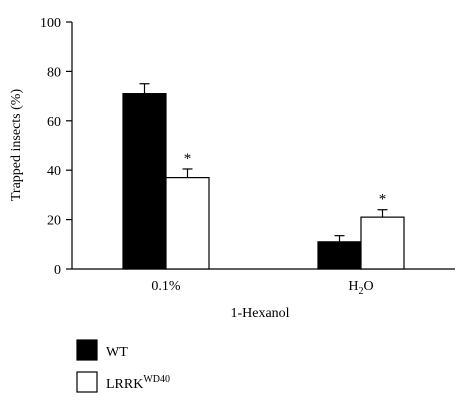 The image size is (474, 413). I want to click on legend-label-name: LRRK, so click(124, 384).